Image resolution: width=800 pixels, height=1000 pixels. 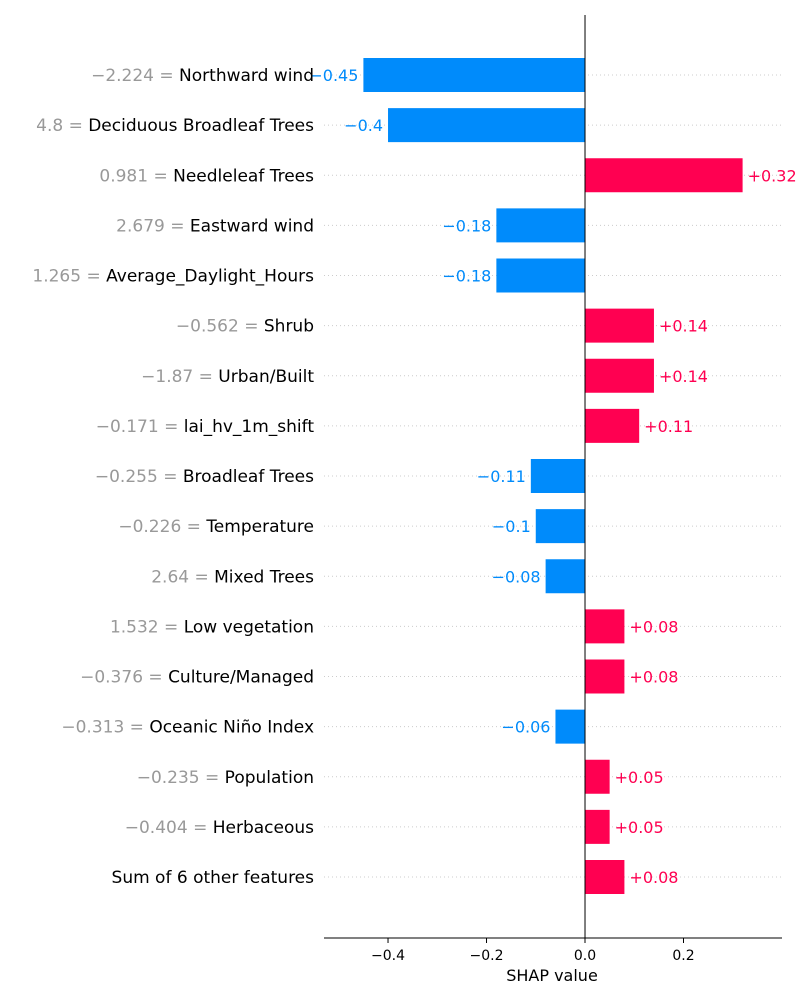 I want to click on feature-name: Oceanic Niño Index, so click(x=231, y=728).